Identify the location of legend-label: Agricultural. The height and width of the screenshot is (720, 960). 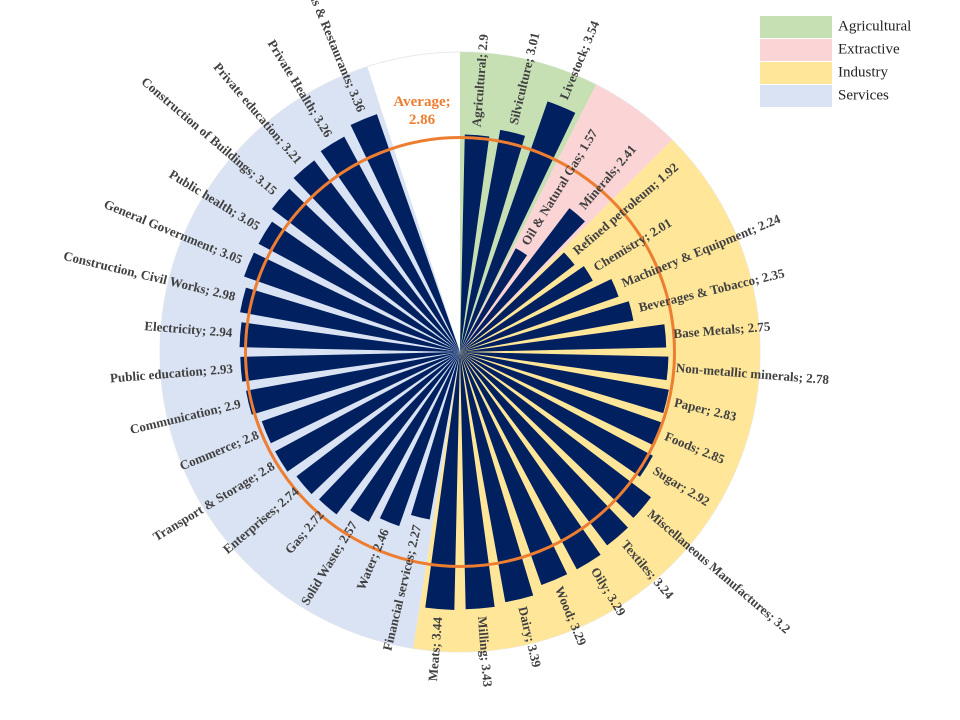
(874, 26).